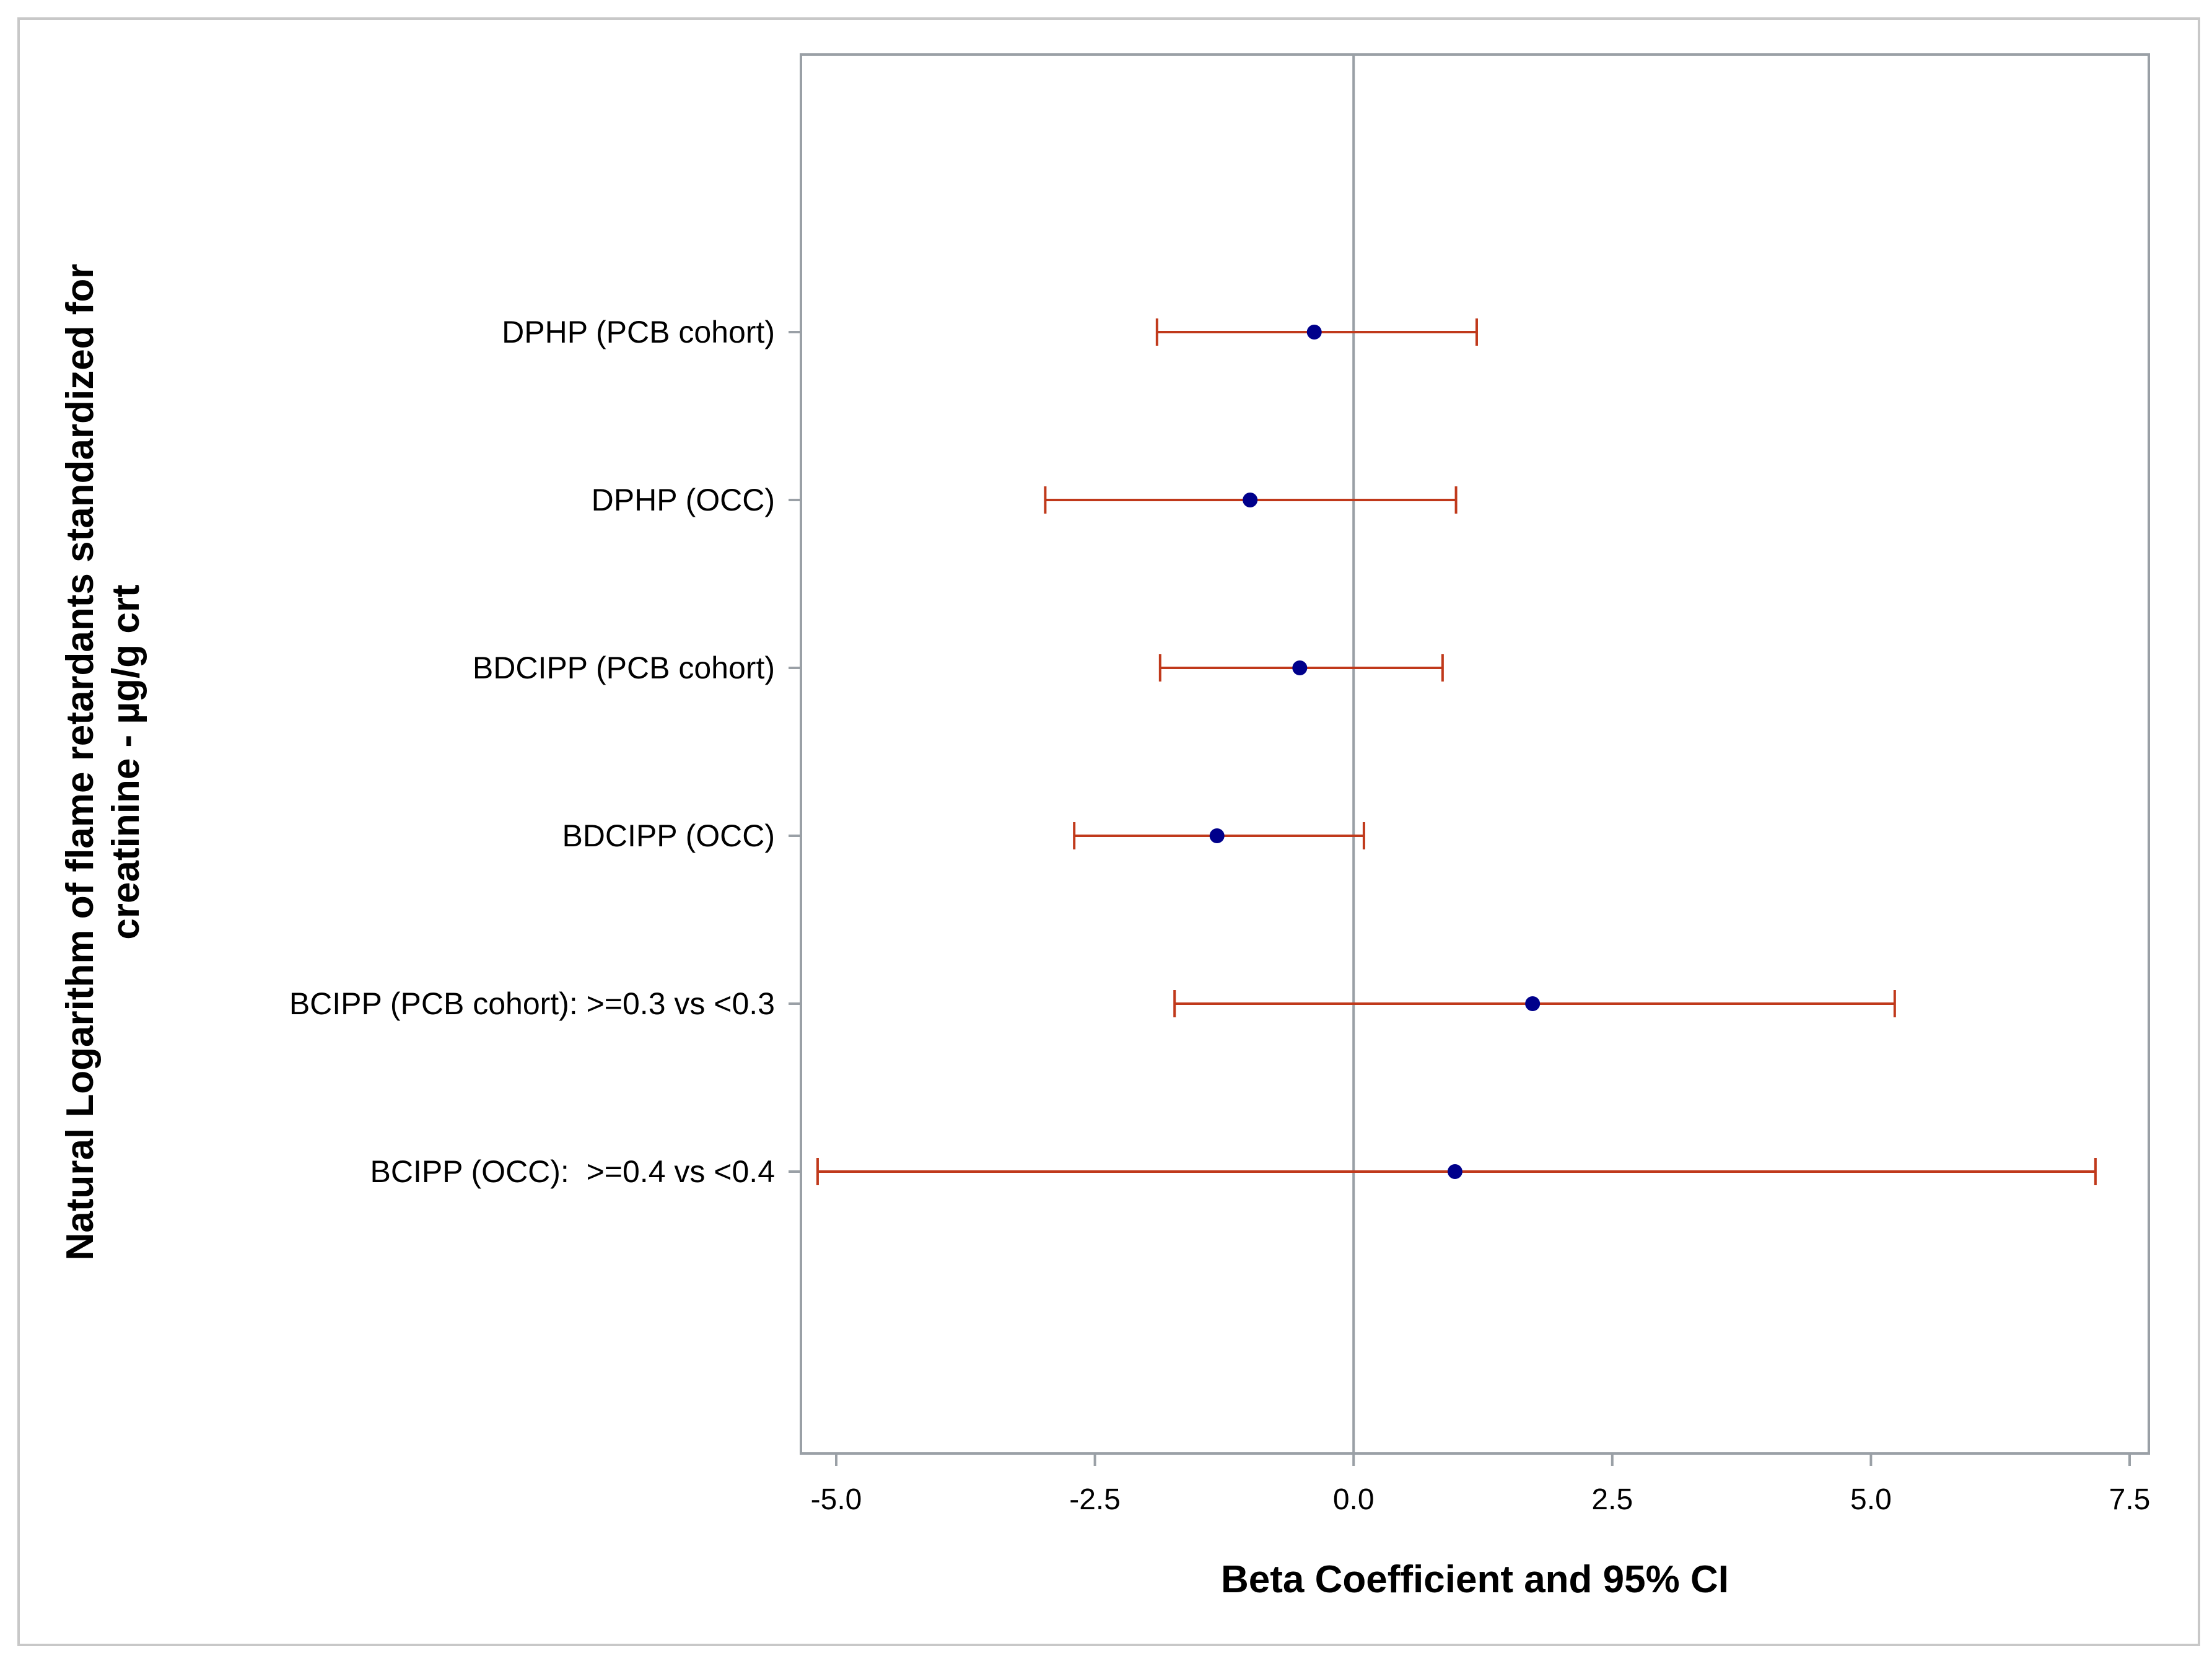 The width and height of the screenshot is (2212, 1666). What do you see at coordinates (573, 1171) in the screenshot?
I see `category-label-5: BCIPP (OCC): >=0.4 vs <0.4` at bounding box center [573, 1171].